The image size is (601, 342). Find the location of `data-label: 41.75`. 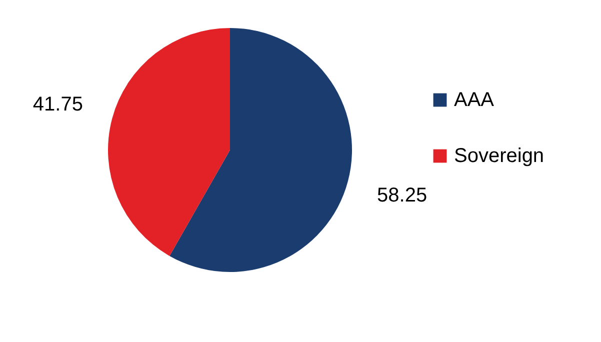

data-label: 41.75 is located at coordinates (57, 104).